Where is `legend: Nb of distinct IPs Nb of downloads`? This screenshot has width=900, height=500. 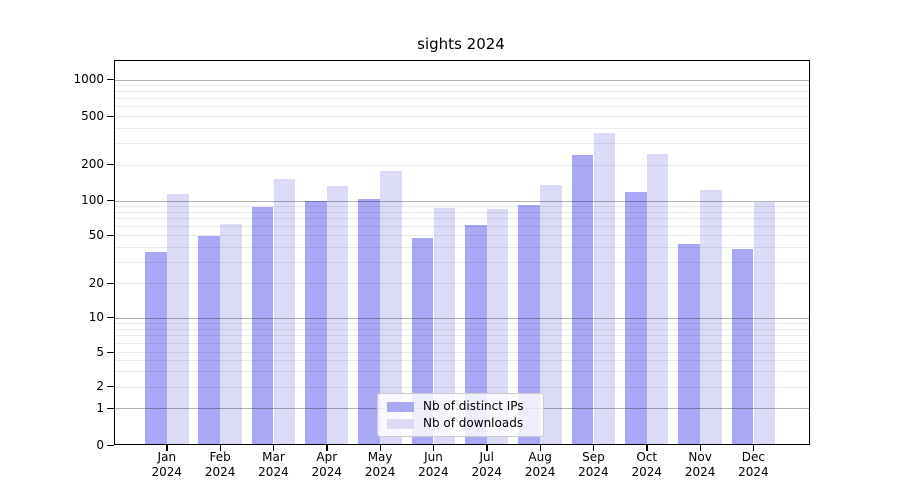
legend: Nb of distinct IPs Nb of downloads is located at coordinates (460, 415).